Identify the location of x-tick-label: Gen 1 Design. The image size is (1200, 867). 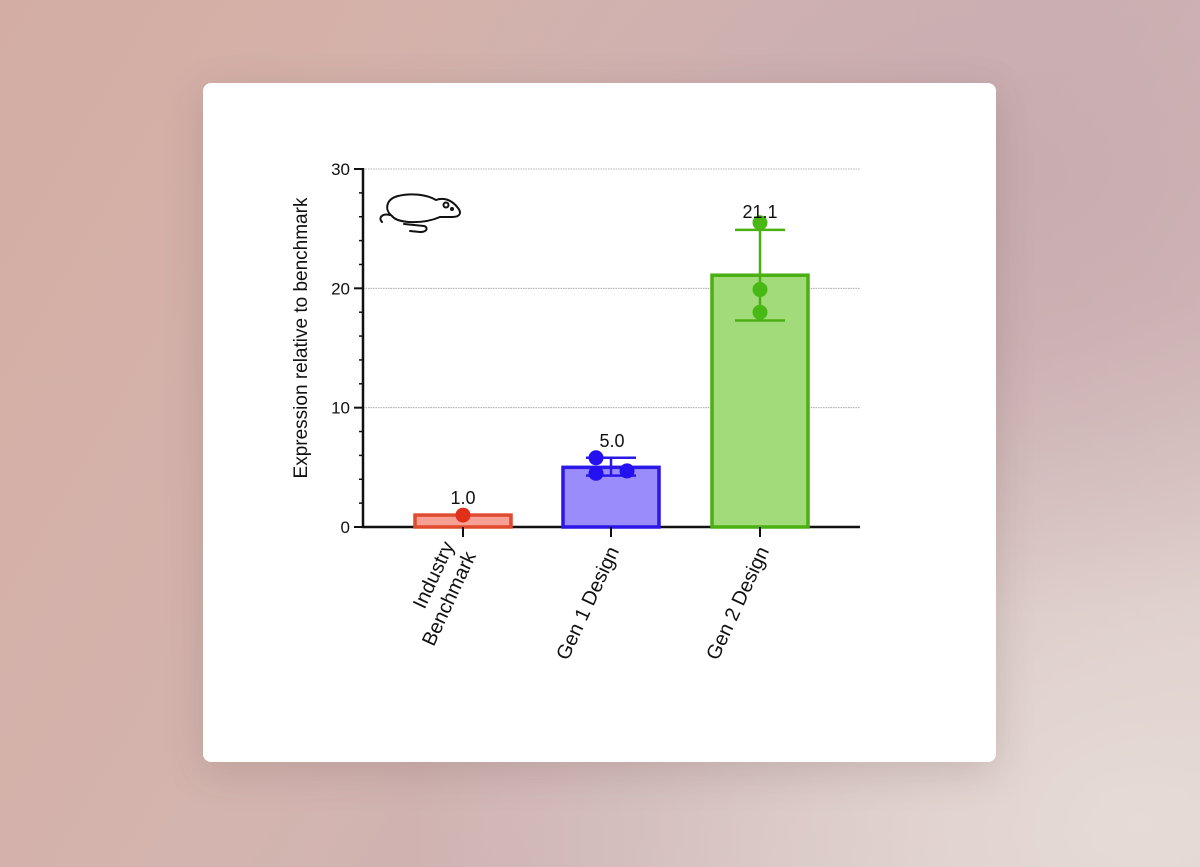
(588, 603).